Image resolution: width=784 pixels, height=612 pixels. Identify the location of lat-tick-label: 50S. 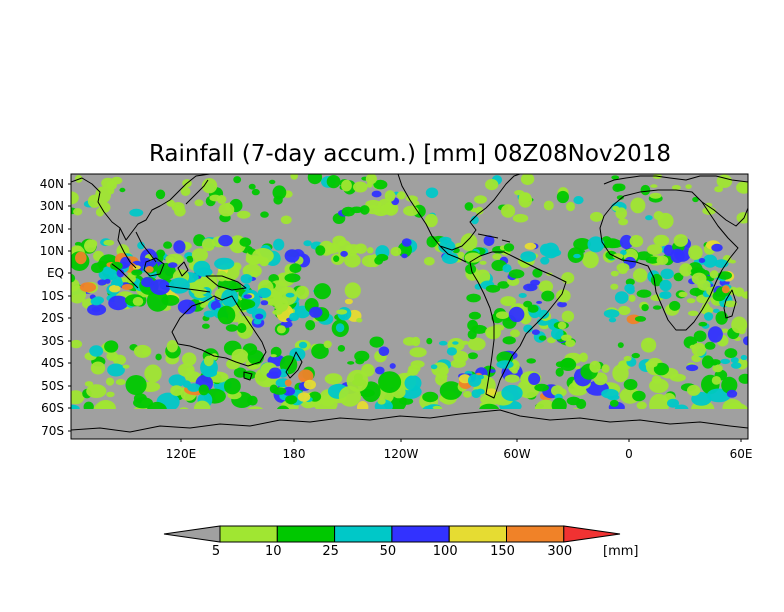
(52, 386).